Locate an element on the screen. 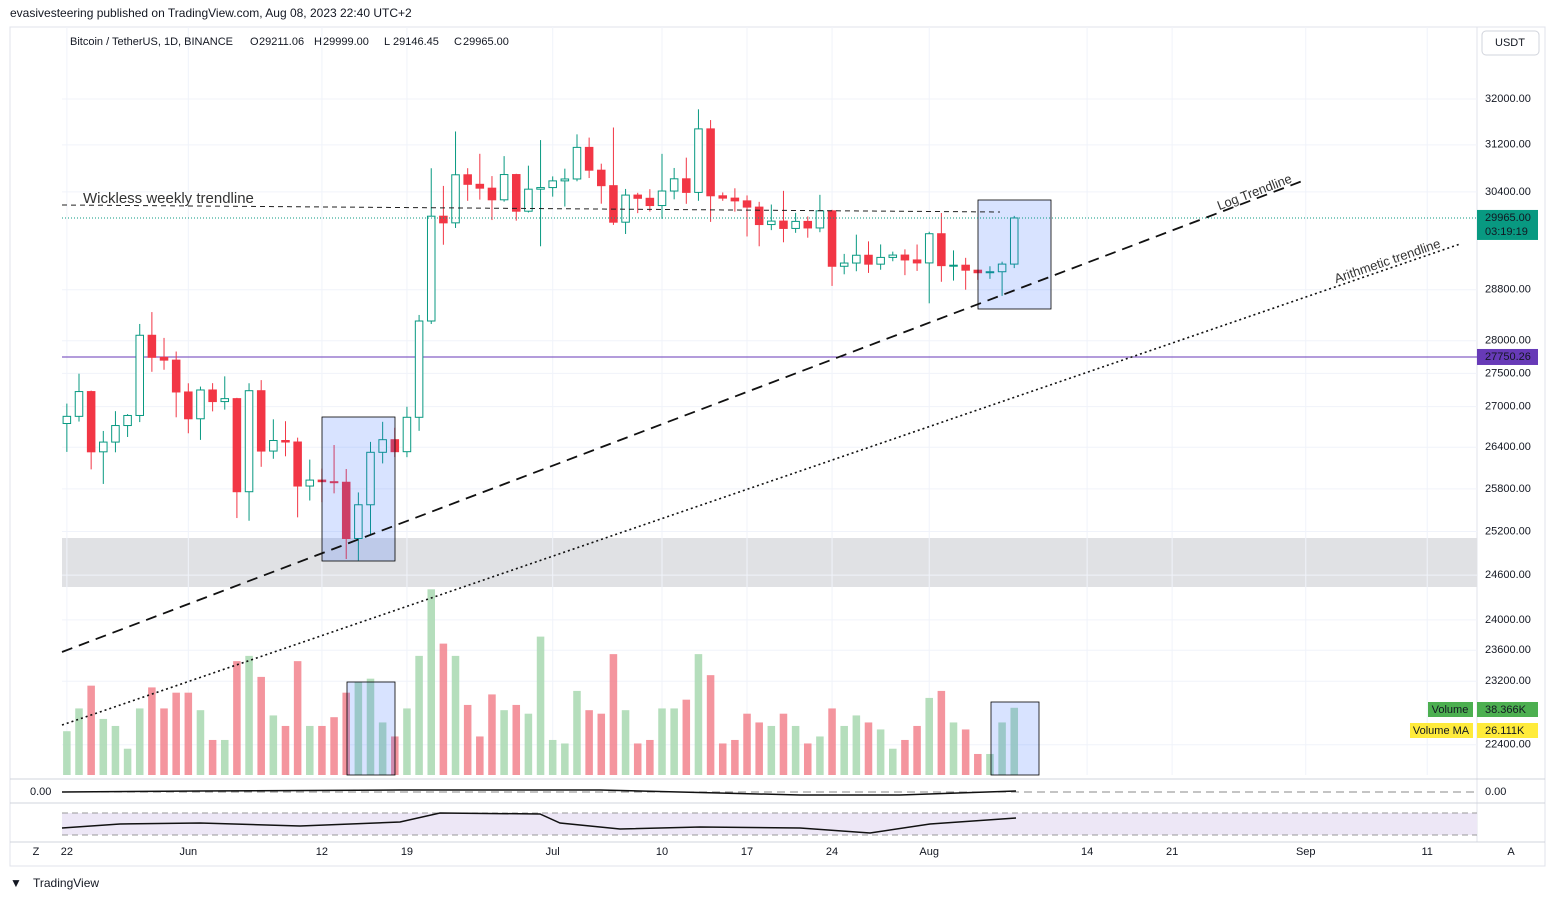 This screenshot has width=1554, height=906. currency-button is located at coordinates (1510, 43).